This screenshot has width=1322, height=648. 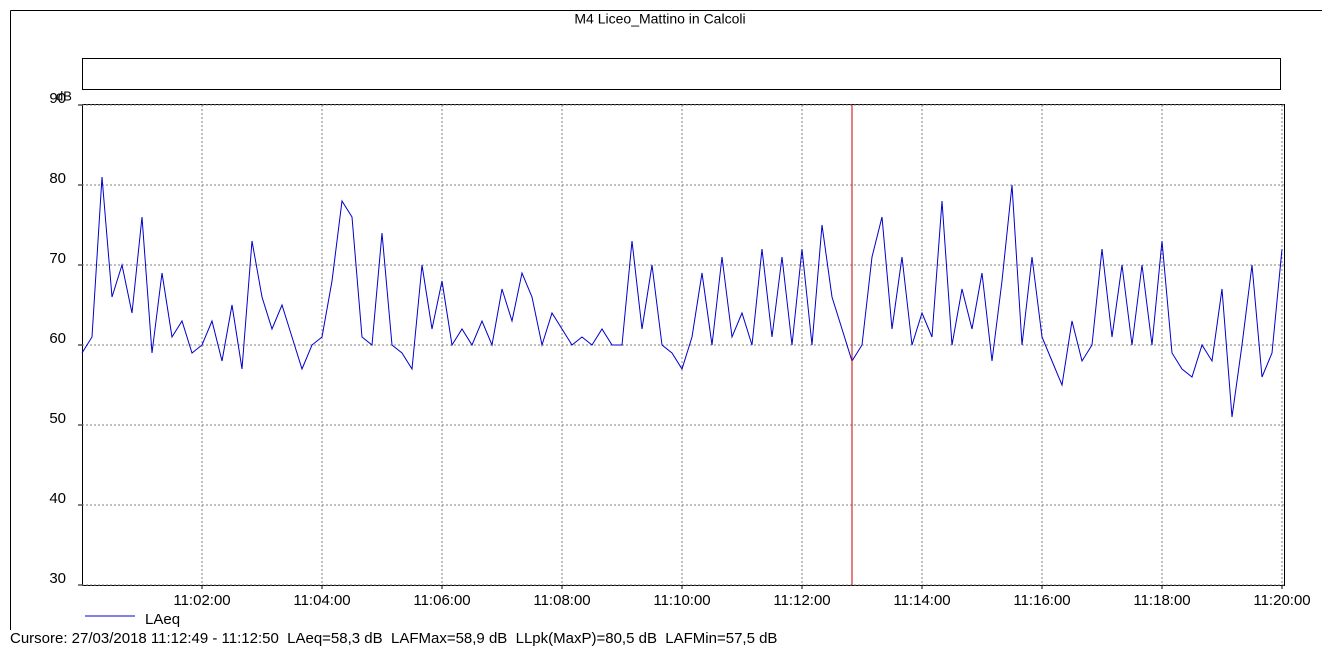 I want to click on legend-label: LAeq, so click(x=162, y=619).